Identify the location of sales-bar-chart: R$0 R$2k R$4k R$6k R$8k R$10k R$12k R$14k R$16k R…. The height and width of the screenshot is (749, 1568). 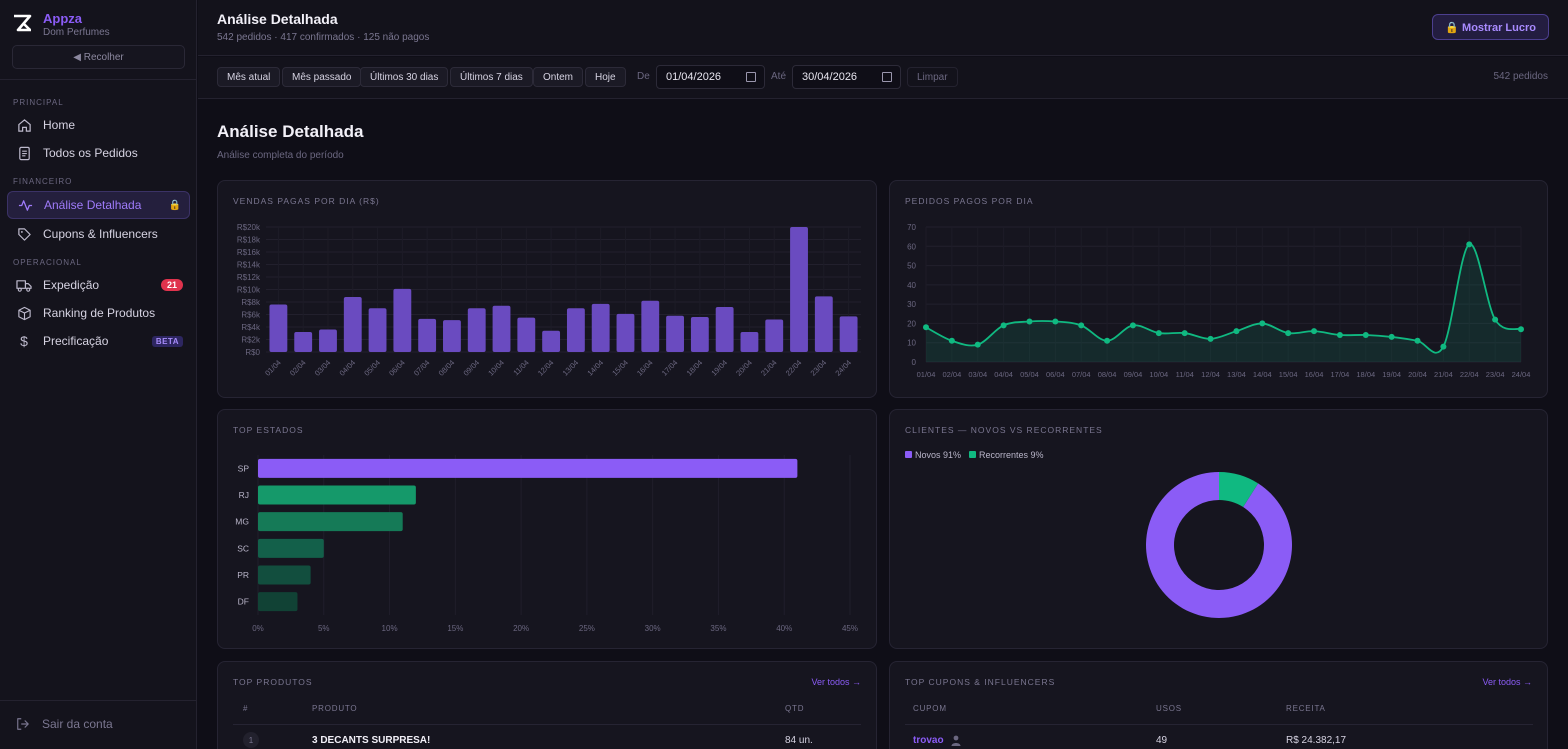
(549, 300).